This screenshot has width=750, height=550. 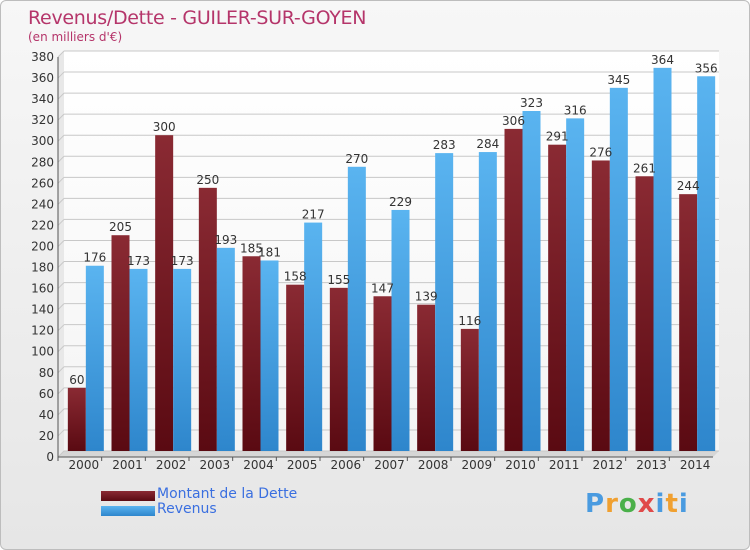 What do you see at coordinates (61, 254) in the screenshot?
I see `plot-side-wall` at bounding box center [61, 254].